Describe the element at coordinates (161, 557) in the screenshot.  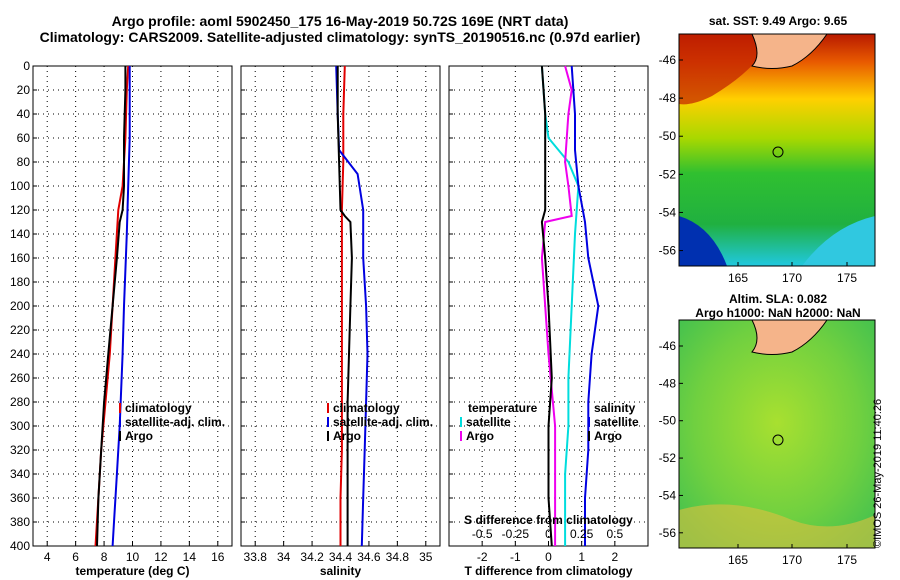
I see `x-tick-label: 12` at that location.